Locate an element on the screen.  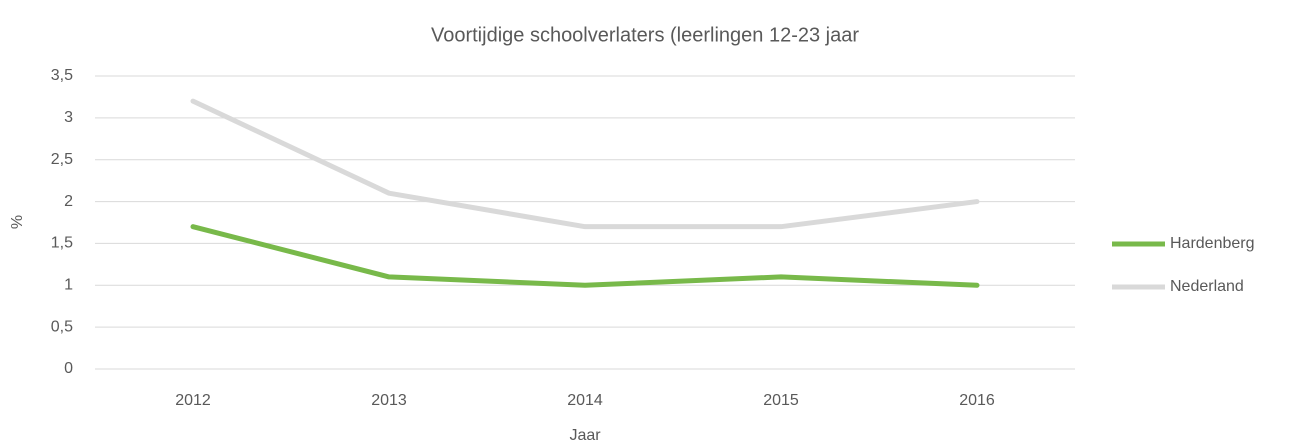
x-tick-label: 2014 is located at coordinates (585, 400).